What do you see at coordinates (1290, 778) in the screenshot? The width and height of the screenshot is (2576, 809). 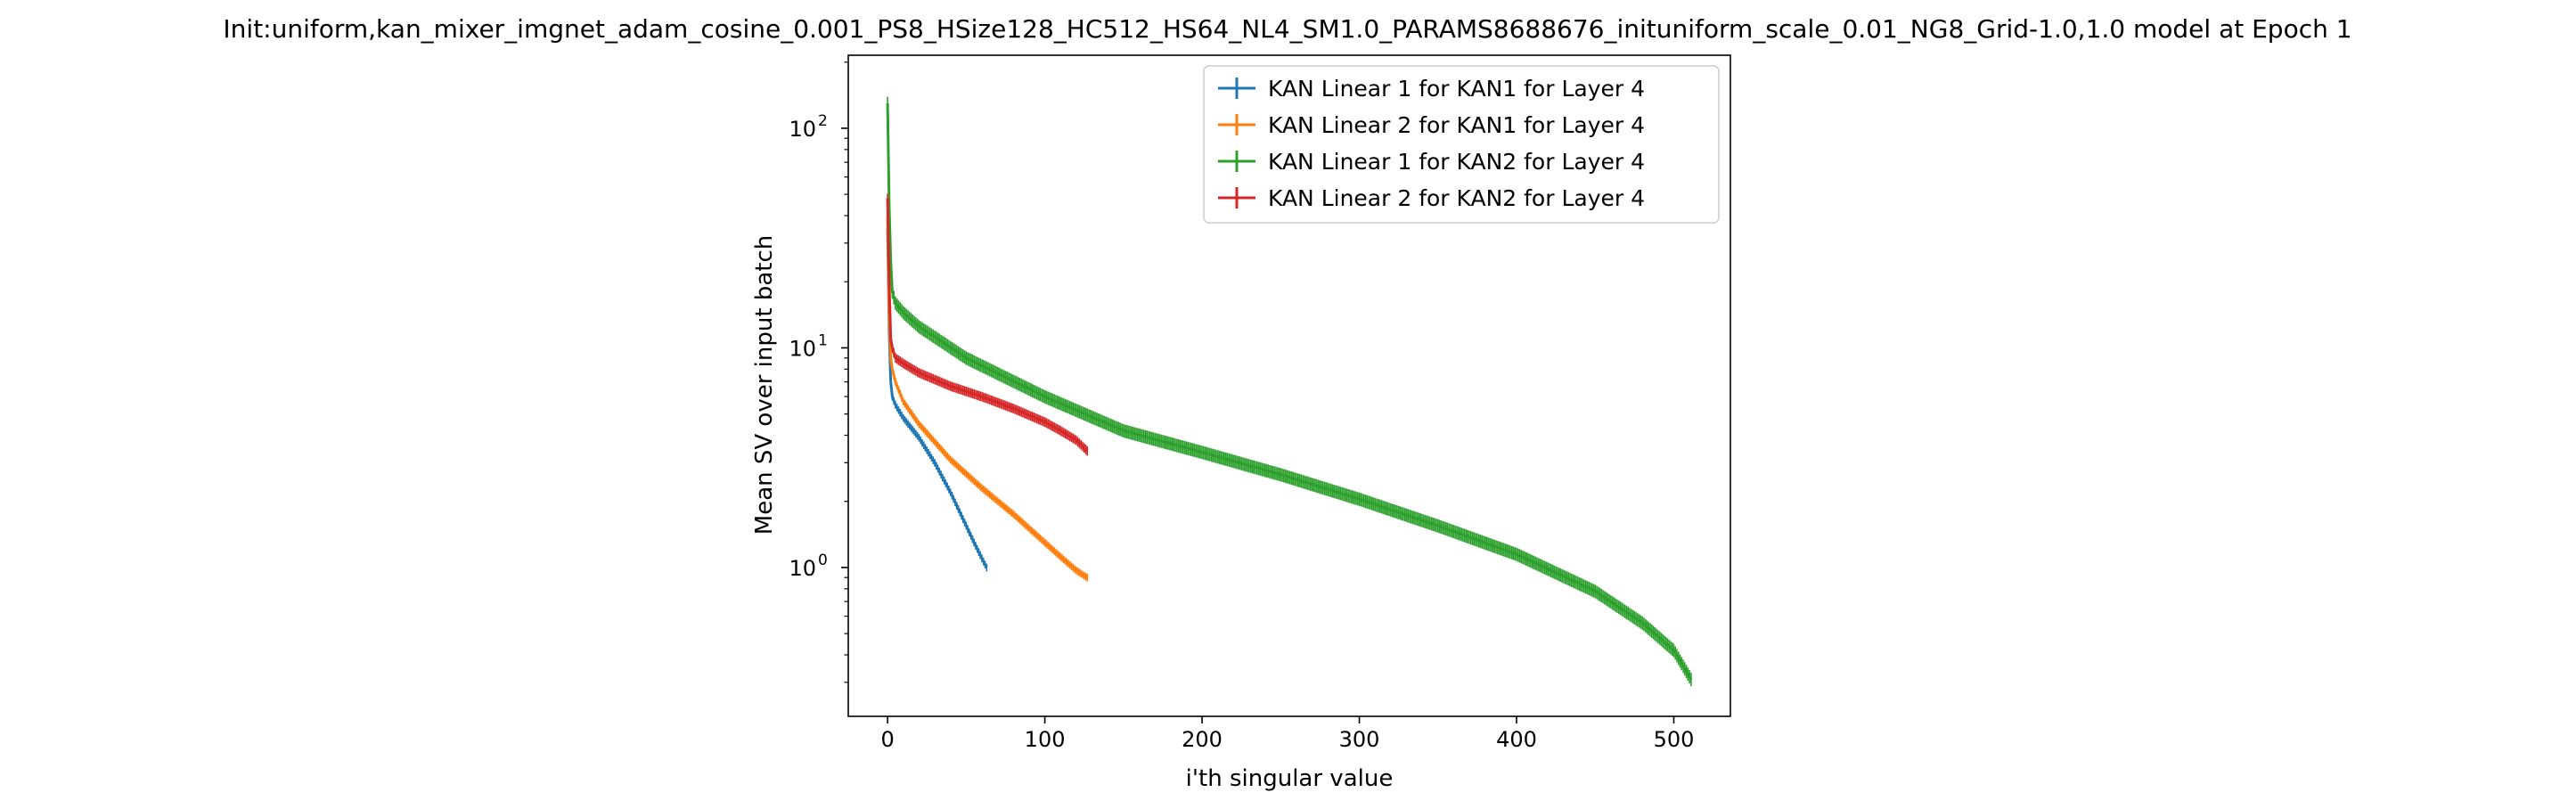 I see `x-axis-label: i'th singular value` at bounding box center [1290, 778].